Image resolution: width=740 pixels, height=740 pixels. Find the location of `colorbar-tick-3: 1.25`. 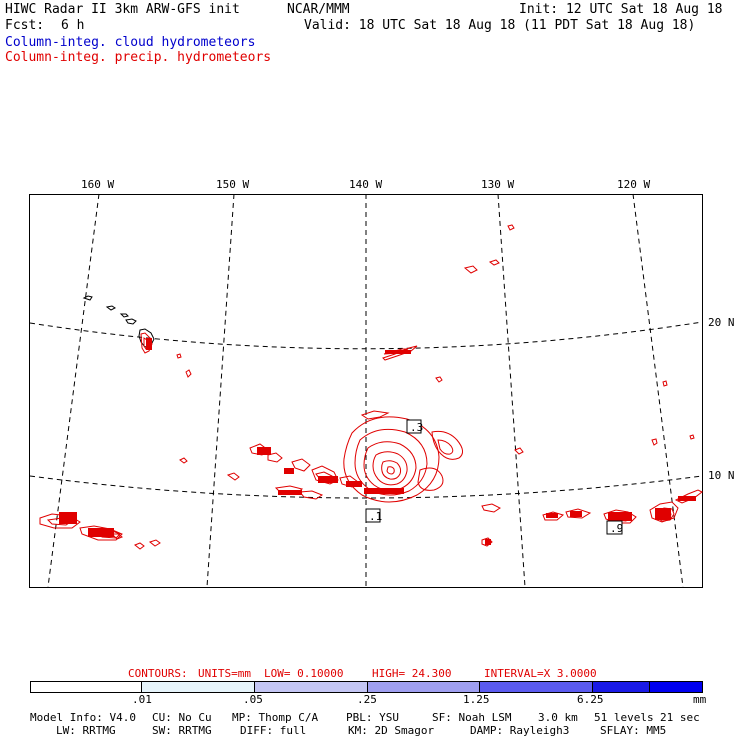

colorbar-tick-3: 1.25 is located at coordinates (476, 699).